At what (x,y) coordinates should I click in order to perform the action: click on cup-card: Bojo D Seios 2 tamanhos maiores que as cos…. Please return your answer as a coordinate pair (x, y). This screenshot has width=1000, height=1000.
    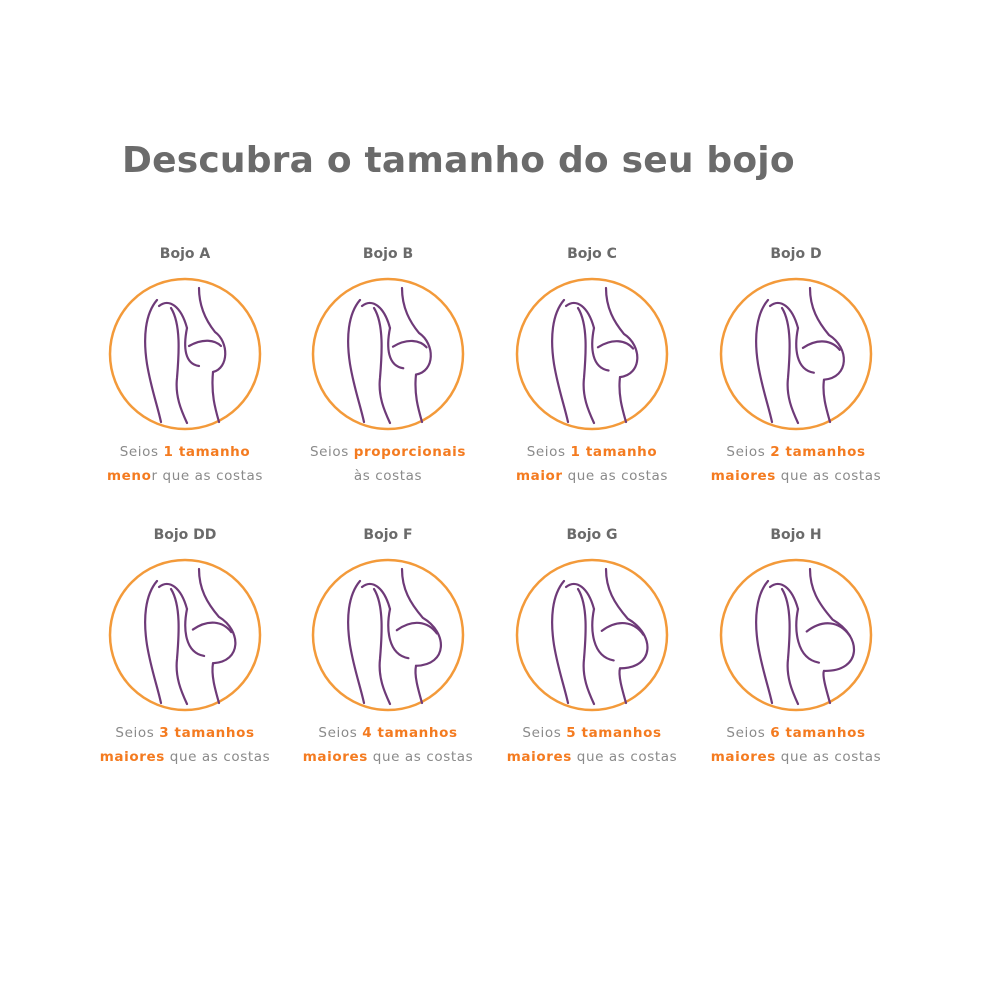
    Looking at the image, I should click on (796, 366).